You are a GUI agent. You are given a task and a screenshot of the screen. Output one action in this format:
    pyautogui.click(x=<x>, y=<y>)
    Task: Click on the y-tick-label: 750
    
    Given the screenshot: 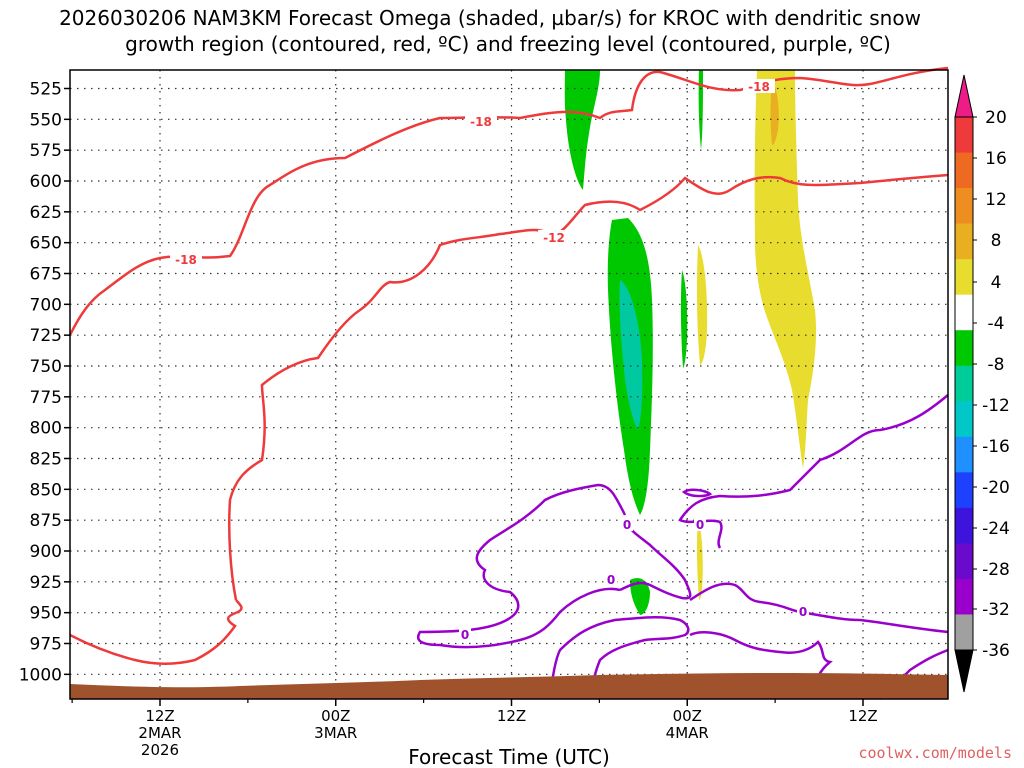 What is the action you would take?
    pyautogui.click(x=46, y=367)
    